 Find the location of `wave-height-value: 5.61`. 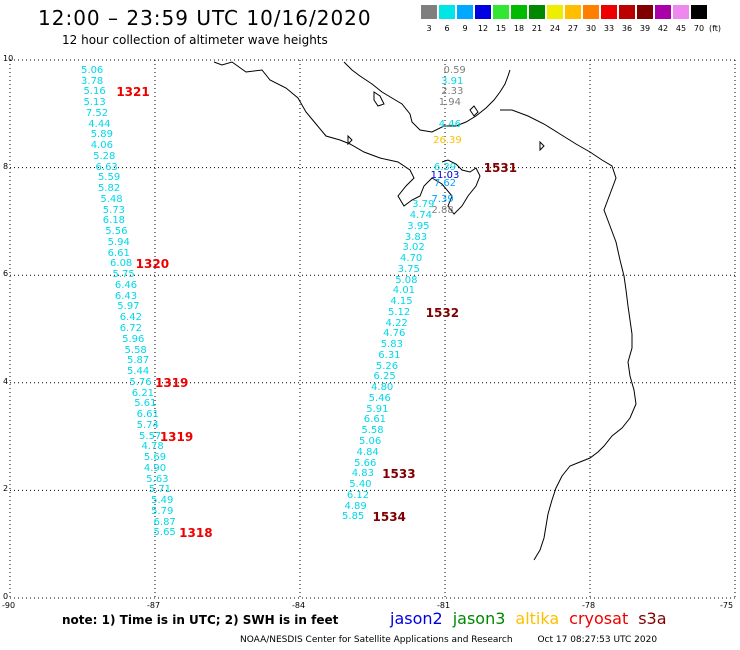

wave-height-value: 5.61 is located at coordinates (145, 404).